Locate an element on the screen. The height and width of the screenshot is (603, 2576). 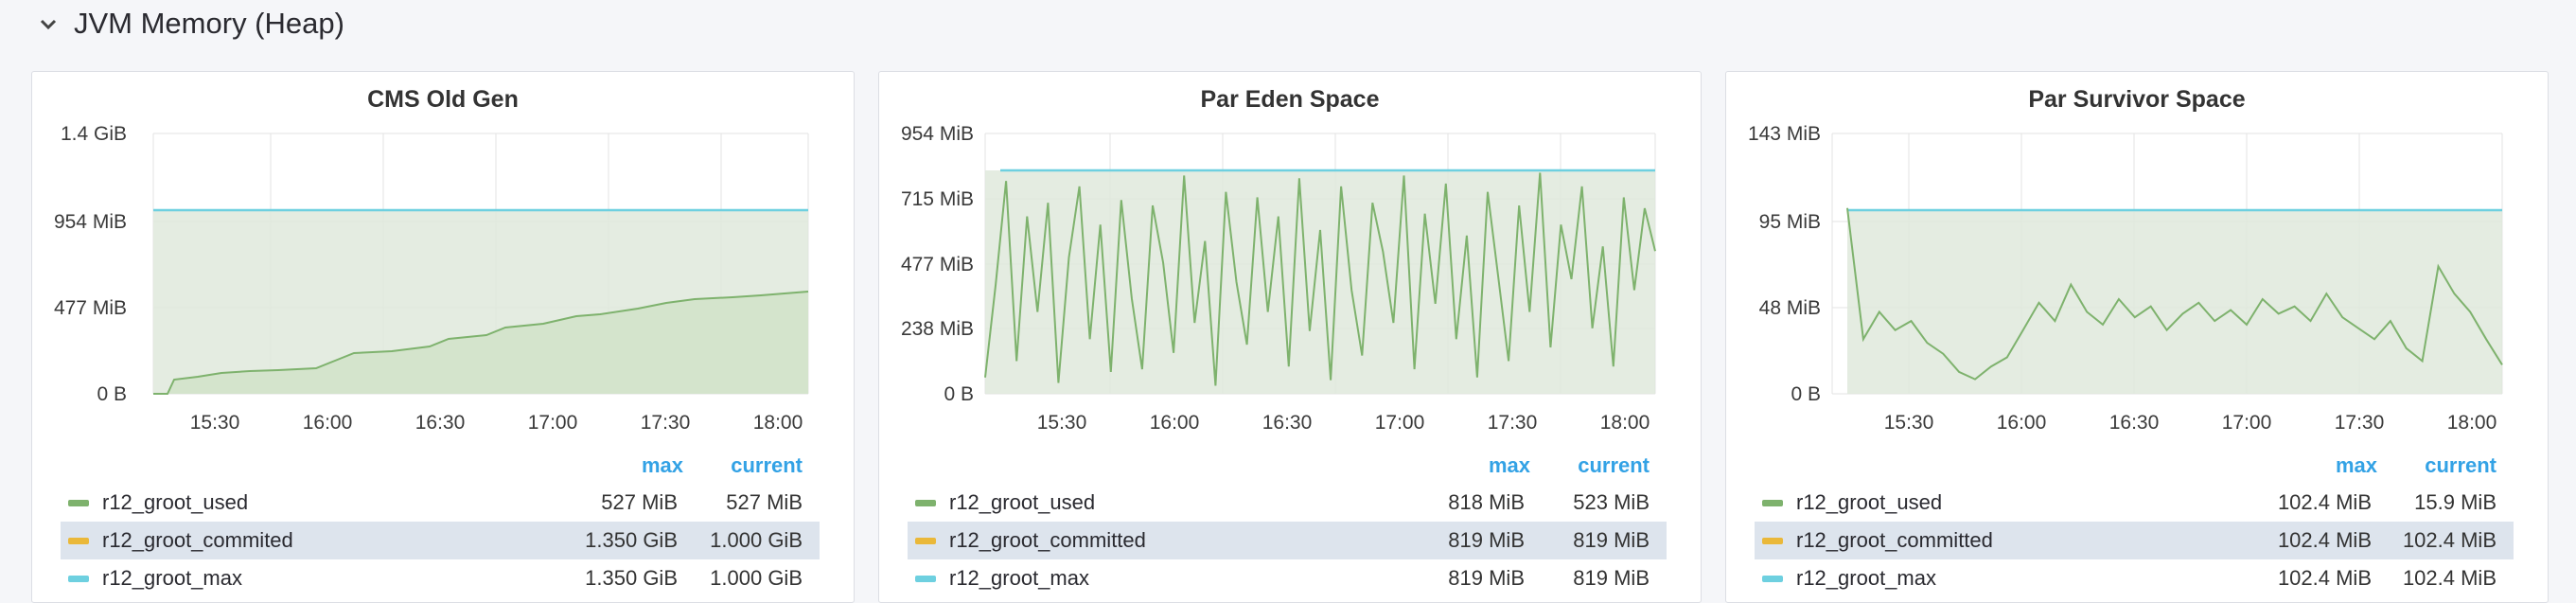
legend-item: r12_groot_max 1.350 GiB 1.000 GiB is located at coordinates (440, 578).